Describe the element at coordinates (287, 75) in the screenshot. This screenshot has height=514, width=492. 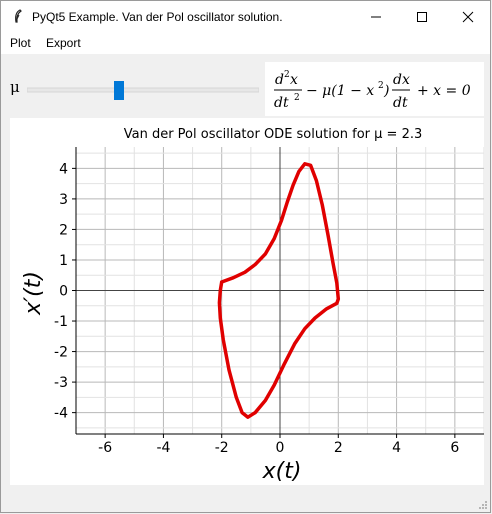
I see `eq-sq1: 2` at that location.